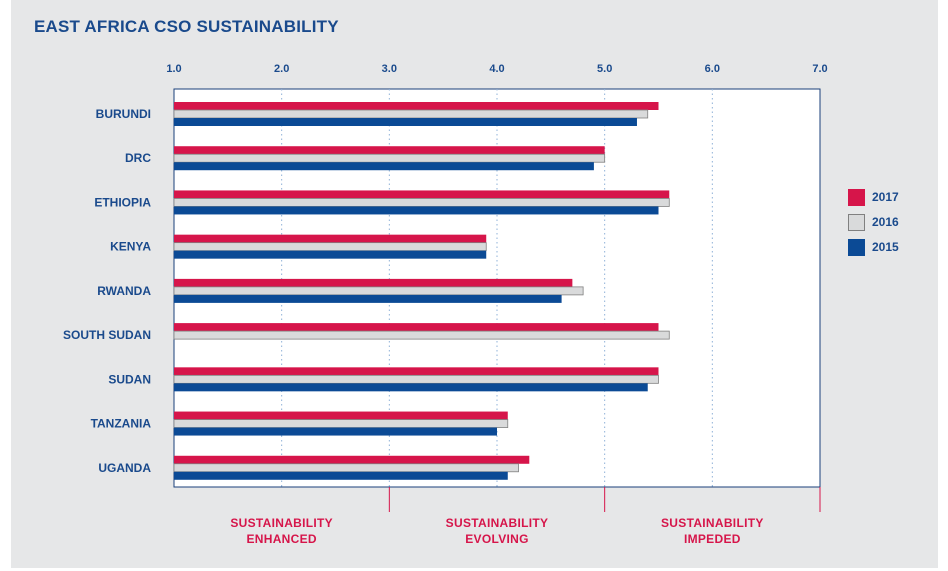  I want to click on bar-sudan-2016, so click(416, 379).